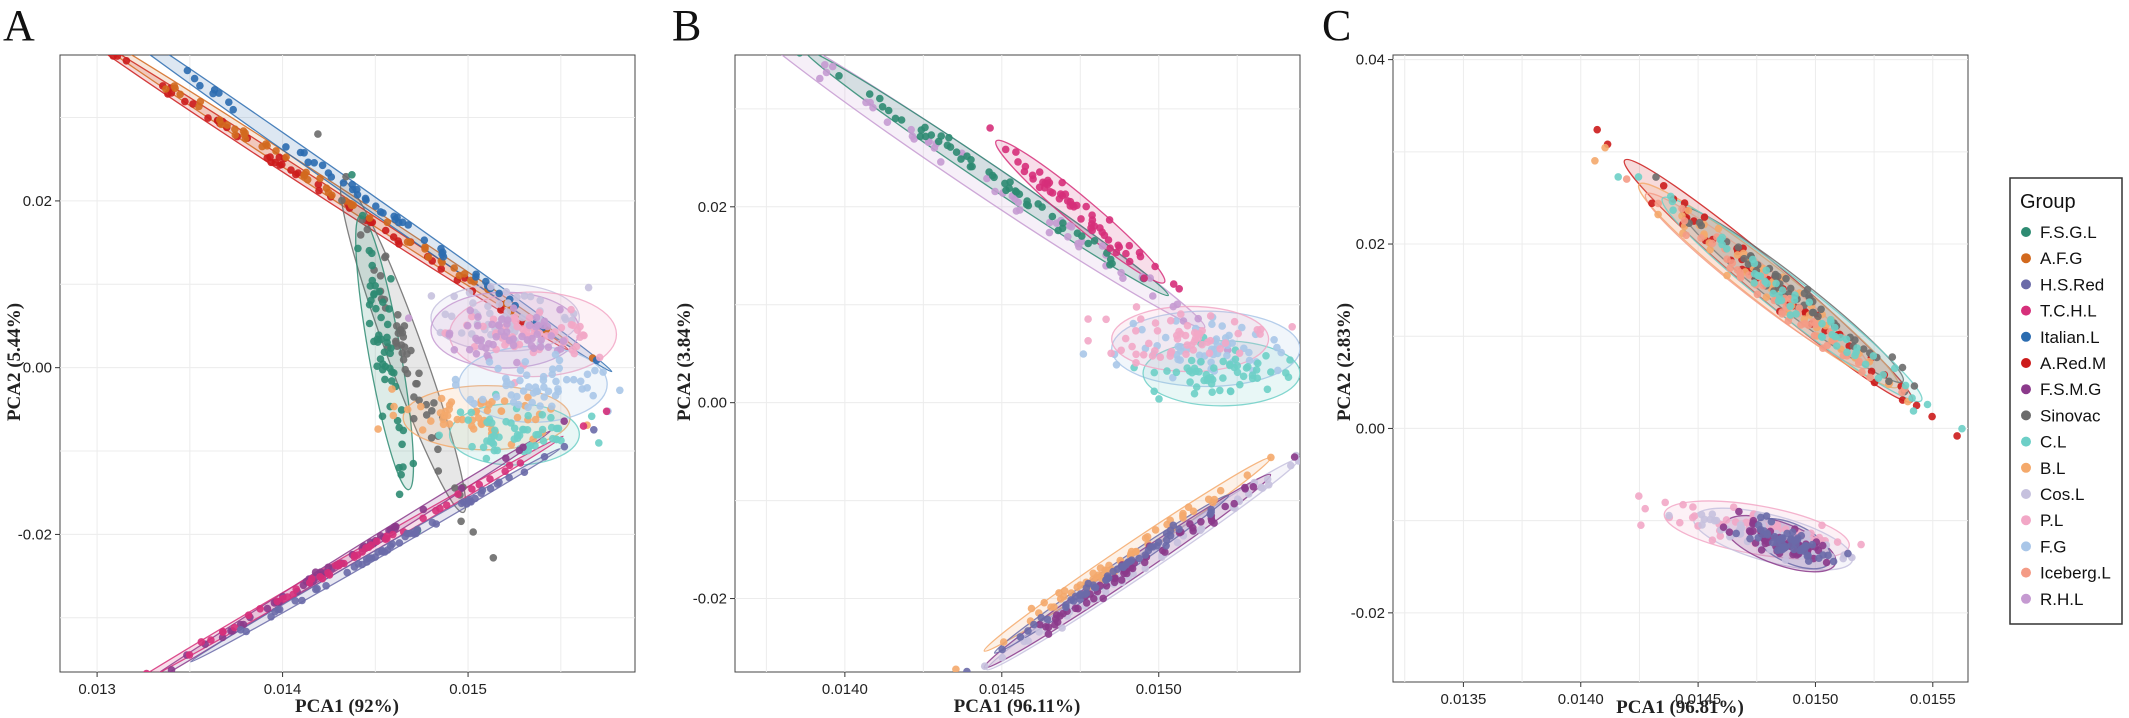 This screenshot has width=2129, height=718. Describe the element at coordinates (322, 165) in the screenshot. I see `point-italian-l` at that location.